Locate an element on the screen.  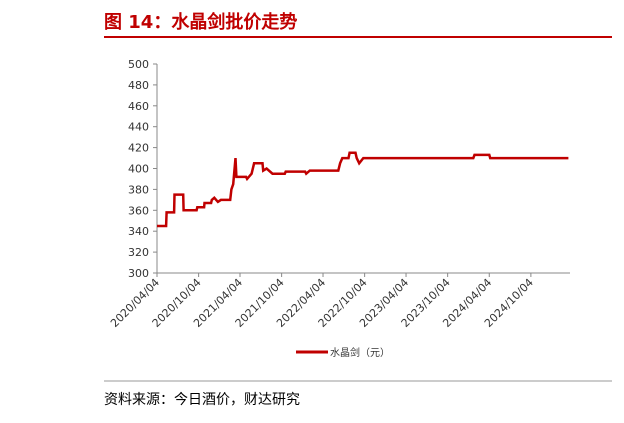
y-tick-label: 300 is located at coordinates (138, 273).